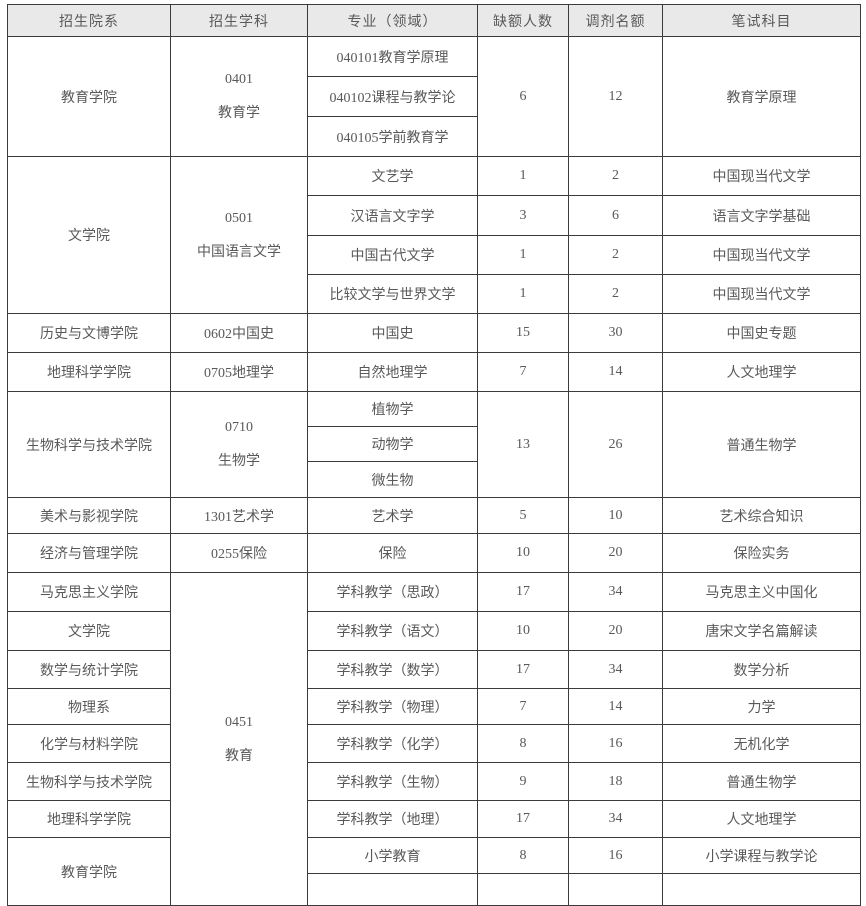 Image resolution: width=866 pixels, height=906 pixels. I want to click on column-header-vacancy-count: 缺额人数, so click(523, 20).